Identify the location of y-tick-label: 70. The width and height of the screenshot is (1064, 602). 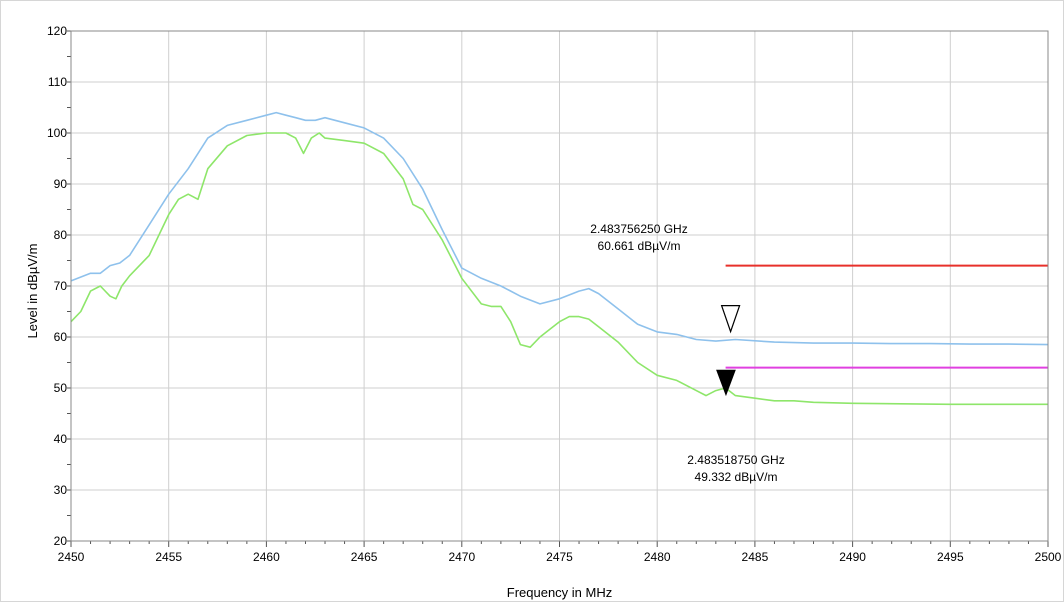
(61, 286).